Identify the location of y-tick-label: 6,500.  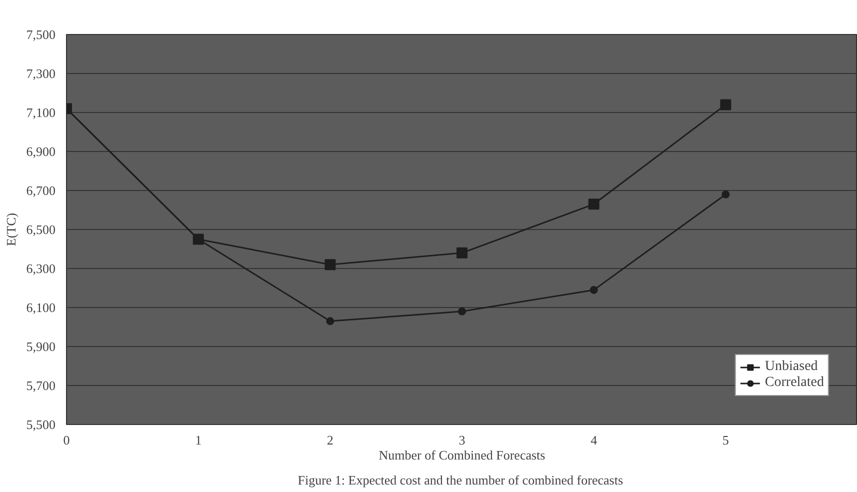
(41, 229).